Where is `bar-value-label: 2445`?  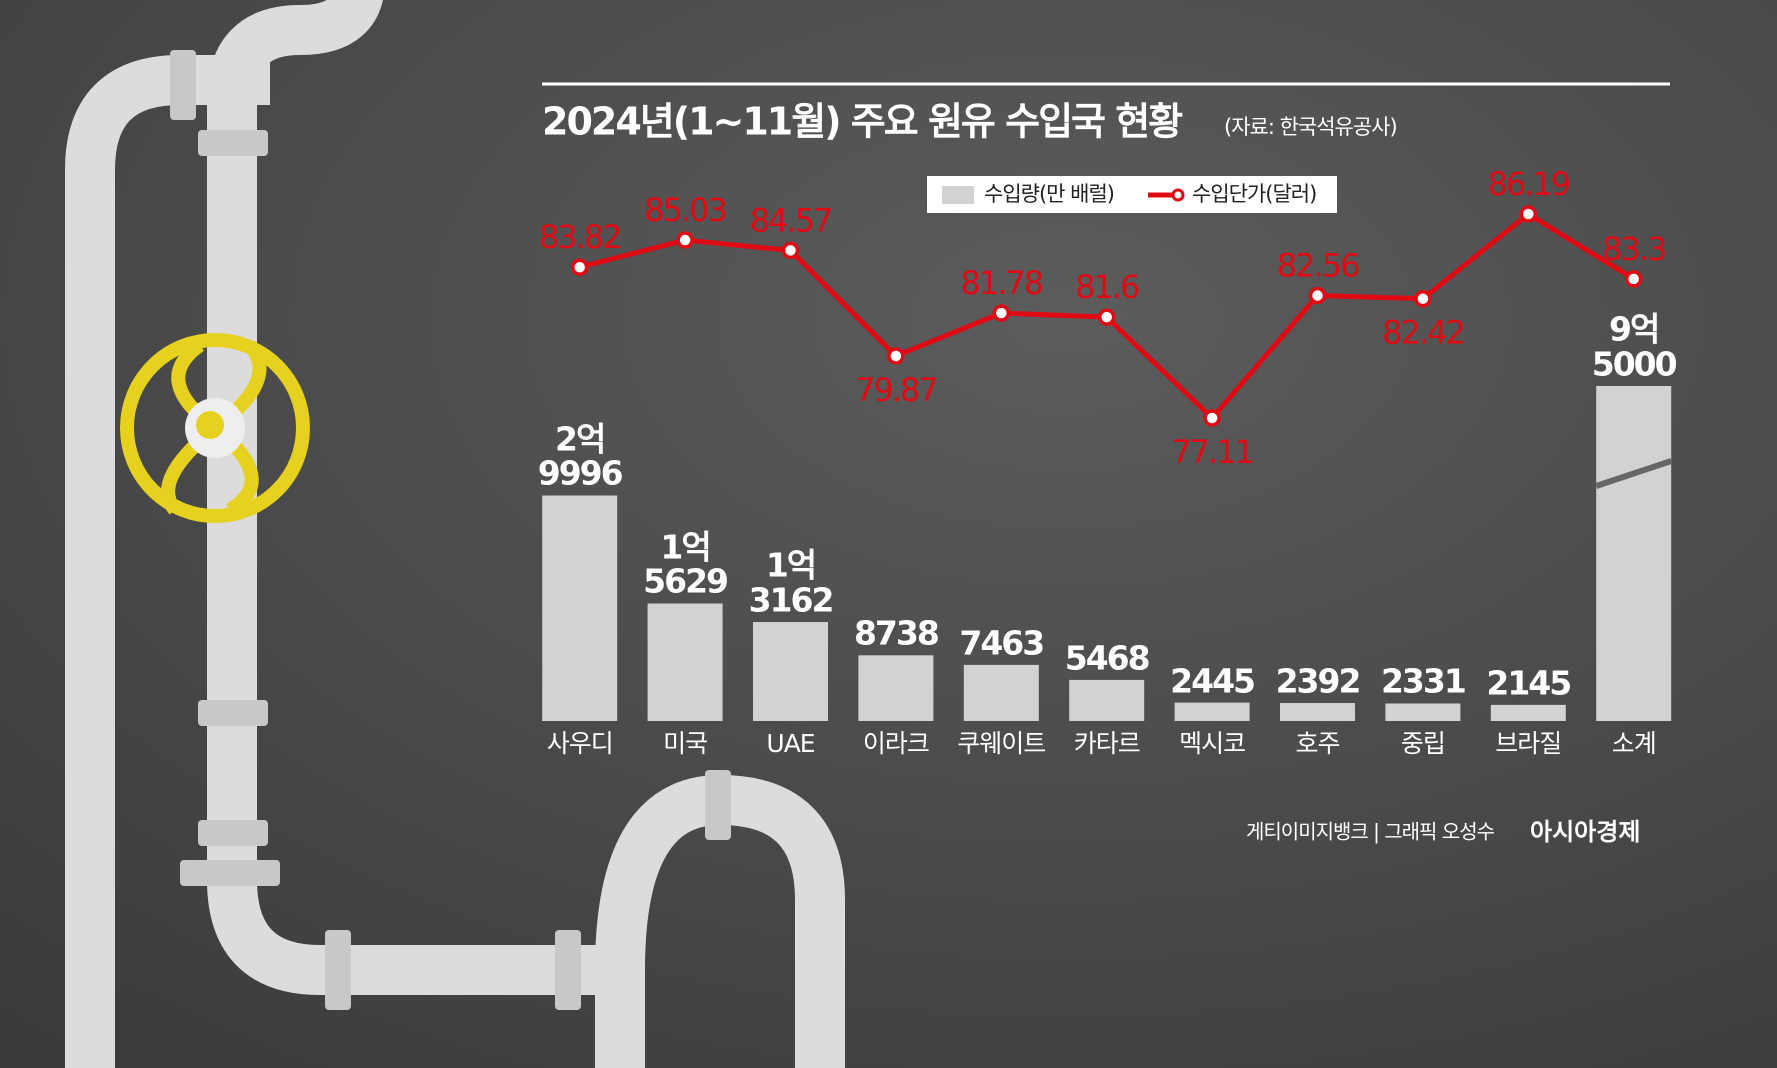 bar-value-label: 2445 is located at coordinates (1213, 680).